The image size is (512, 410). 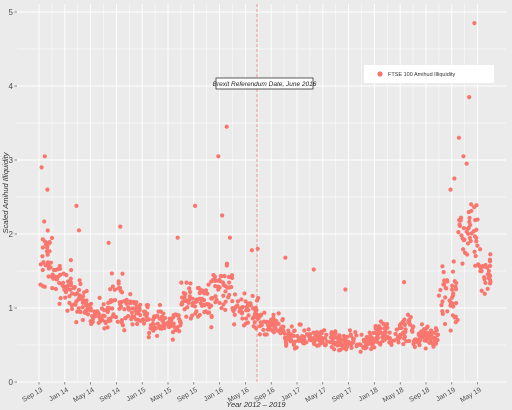 I want to click on legend-box, so click(x=429, y=74).